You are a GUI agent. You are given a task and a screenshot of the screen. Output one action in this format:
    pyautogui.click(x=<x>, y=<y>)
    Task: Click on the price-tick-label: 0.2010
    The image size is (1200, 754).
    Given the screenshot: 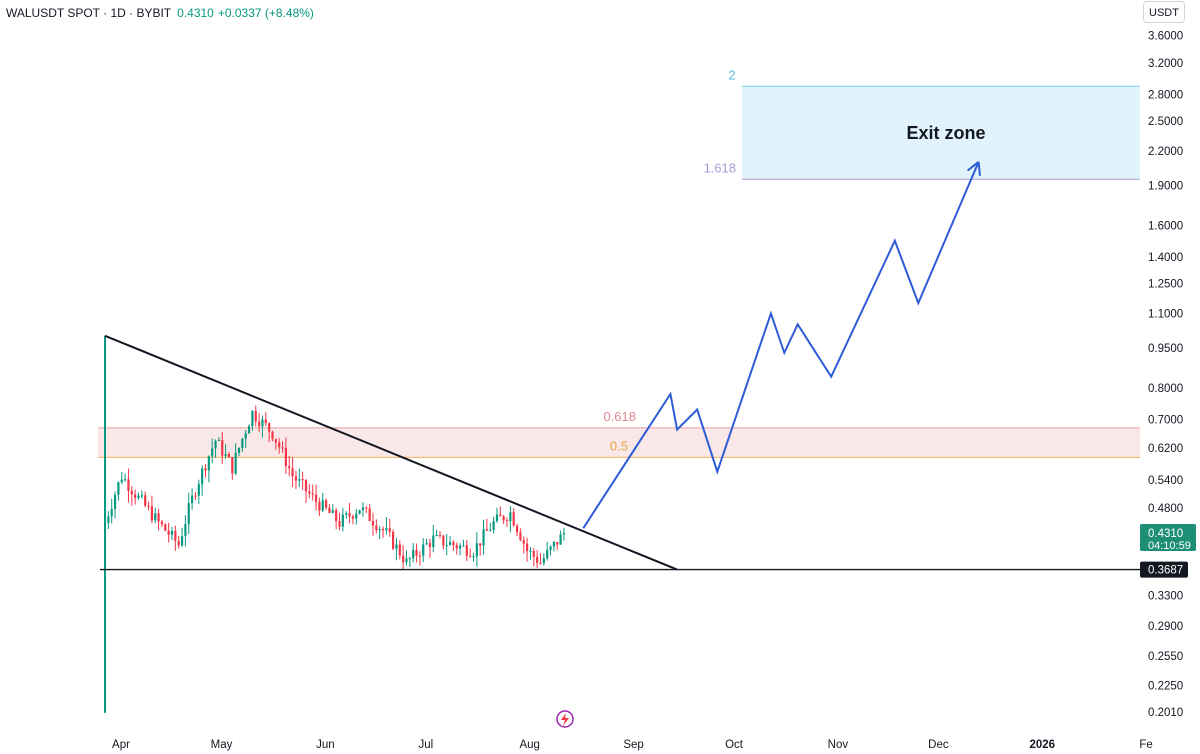 What is the action you would take?
    pyautogui.click(x=1165, y=713)
    